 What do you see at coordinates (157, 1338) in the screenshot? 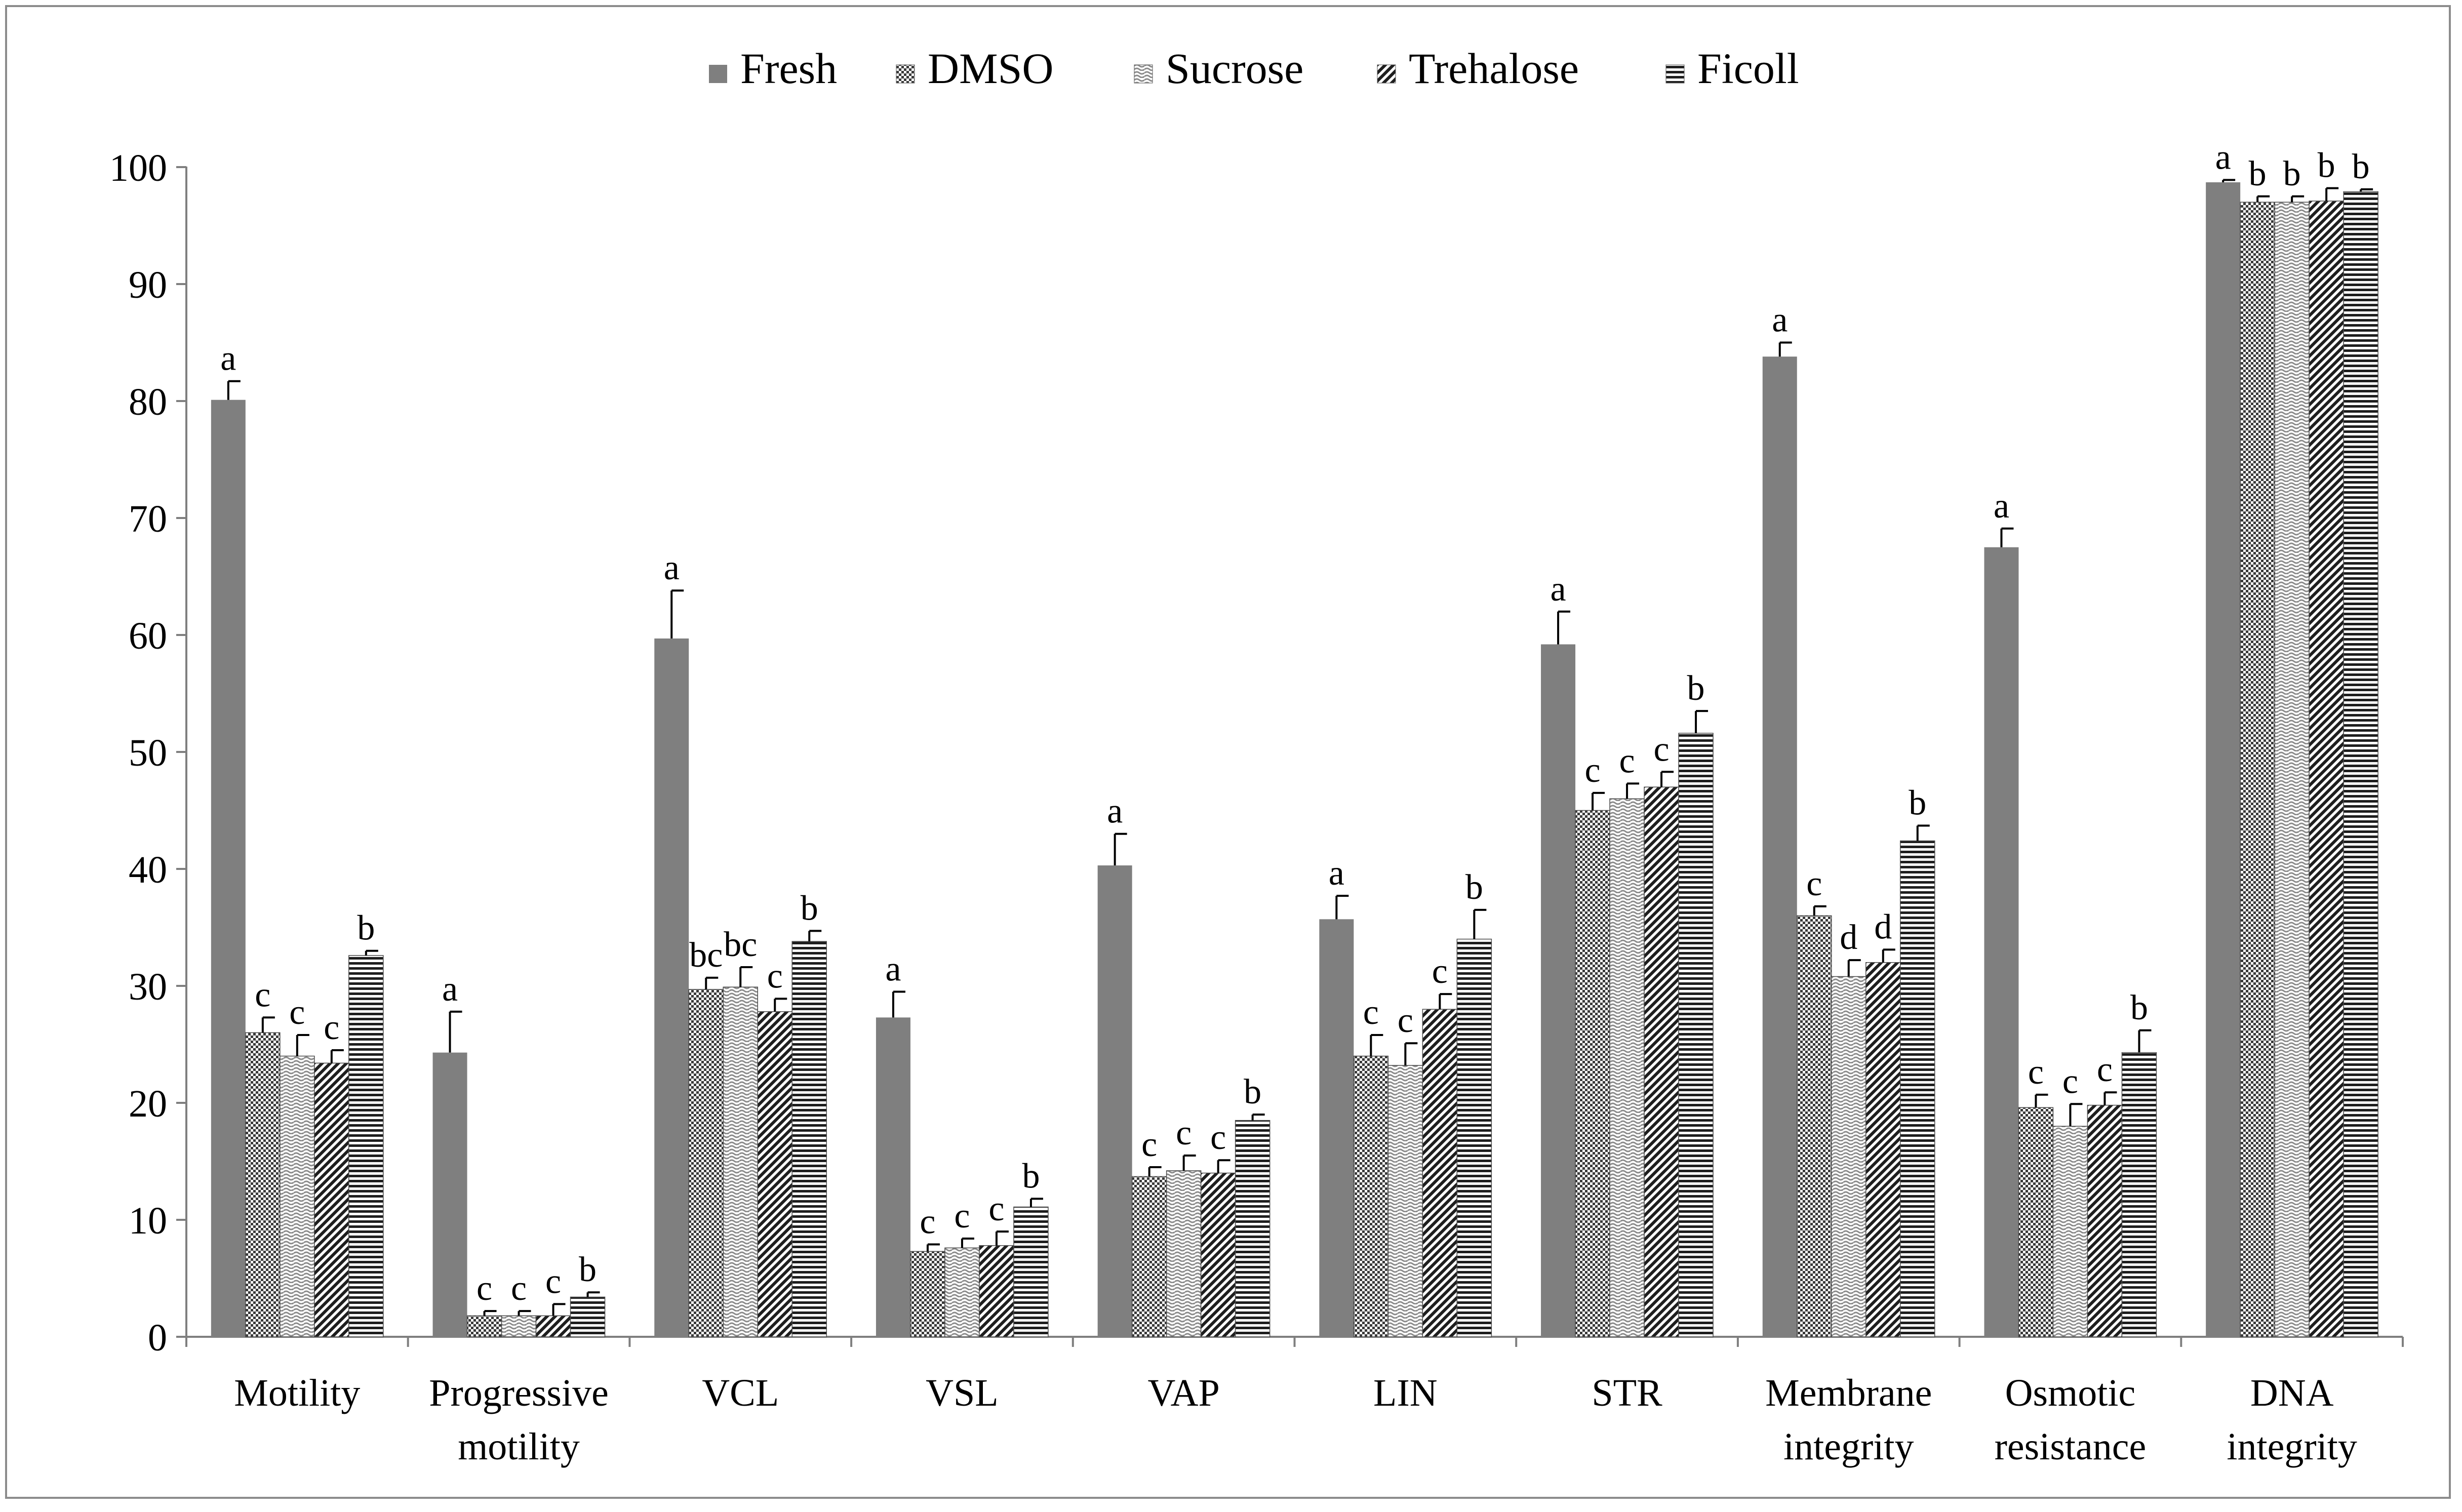
I see `y-tick-label: 0` at bounding box center [157, 1338].